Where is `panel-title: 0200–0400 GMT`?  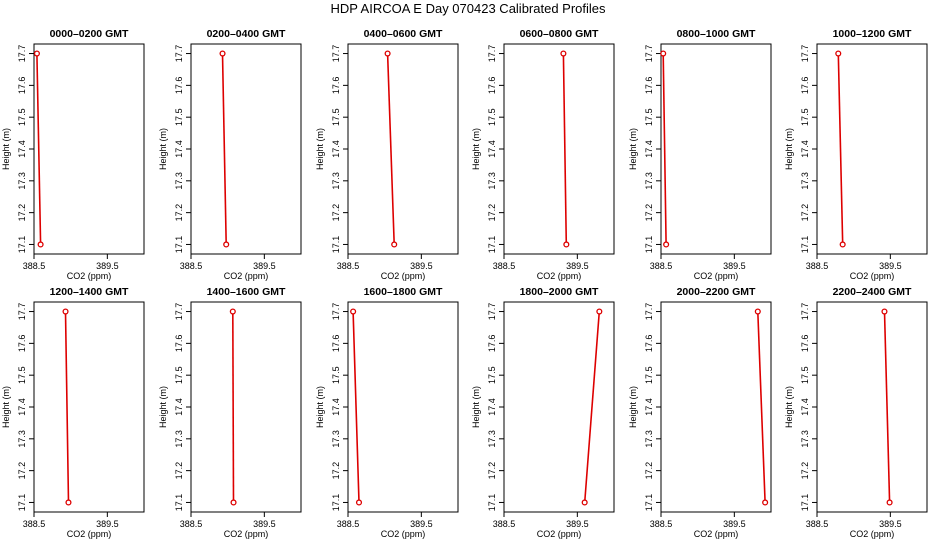 panel-title: 0200–0400 GMT is located at coordinates (246, 34).